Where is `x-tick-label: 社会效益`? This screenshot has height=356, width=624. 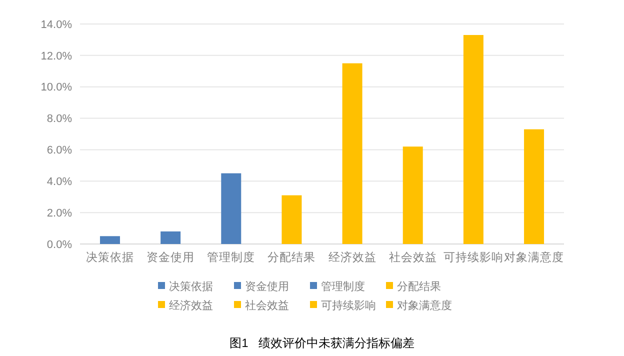 x-tick-label: 社会效益 is located at coordinates (412, 257).